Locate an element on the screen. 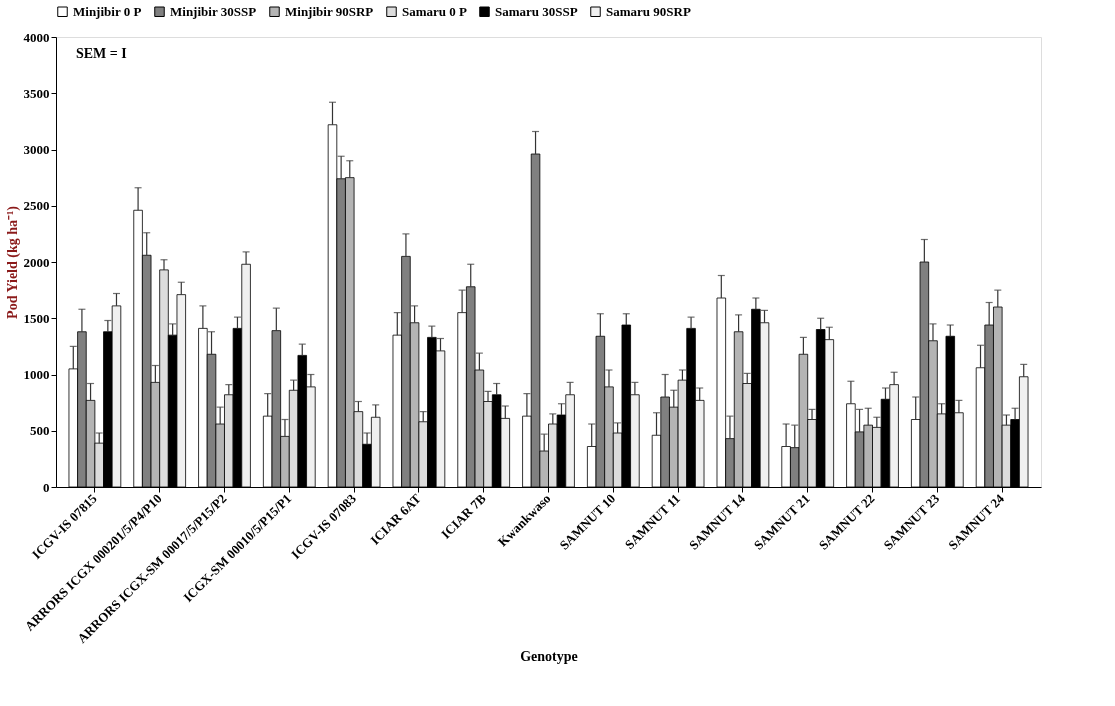  legend-label: Samaru 30SSP is located at coordinates (536, 11).